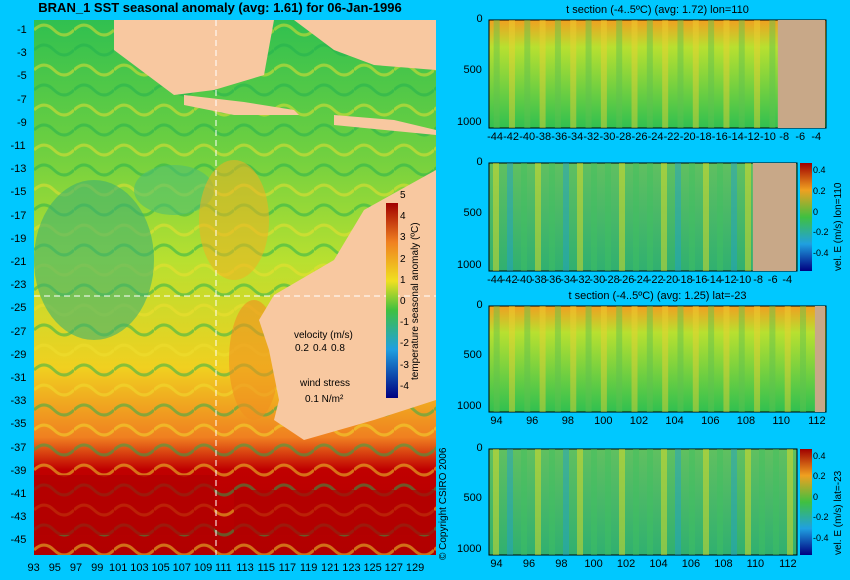  I want to click on section-colorbar-tick: -0.4, so click(821, 537).